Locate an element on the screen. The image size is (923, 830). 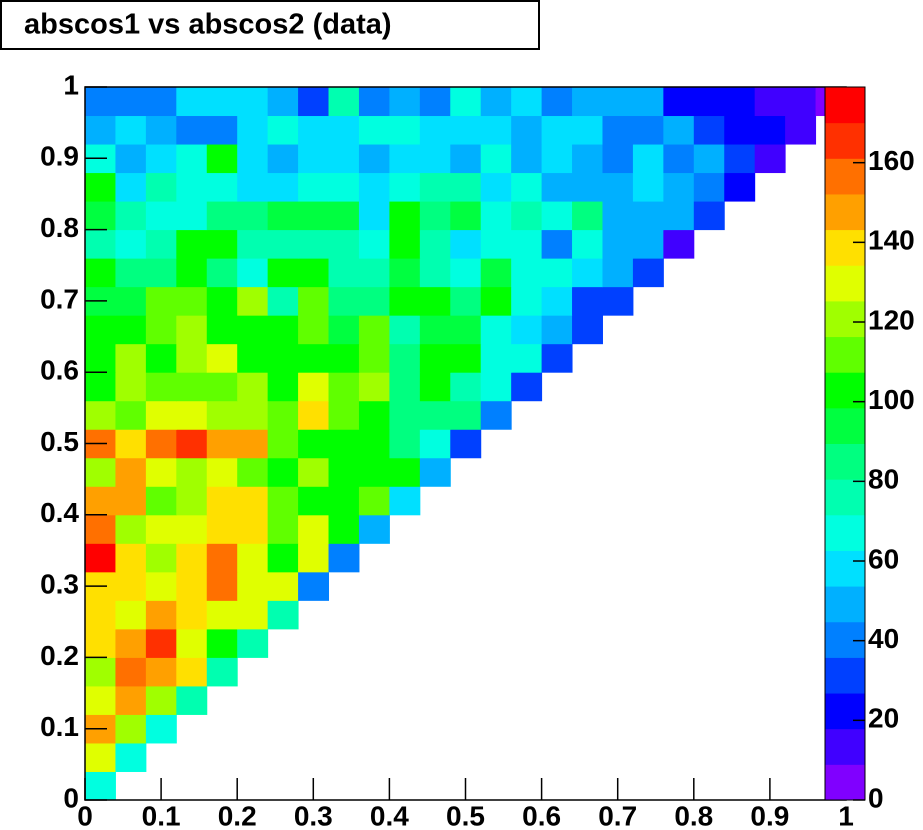
y-tick-label: 0.7 is located at coordinates (59, 298).